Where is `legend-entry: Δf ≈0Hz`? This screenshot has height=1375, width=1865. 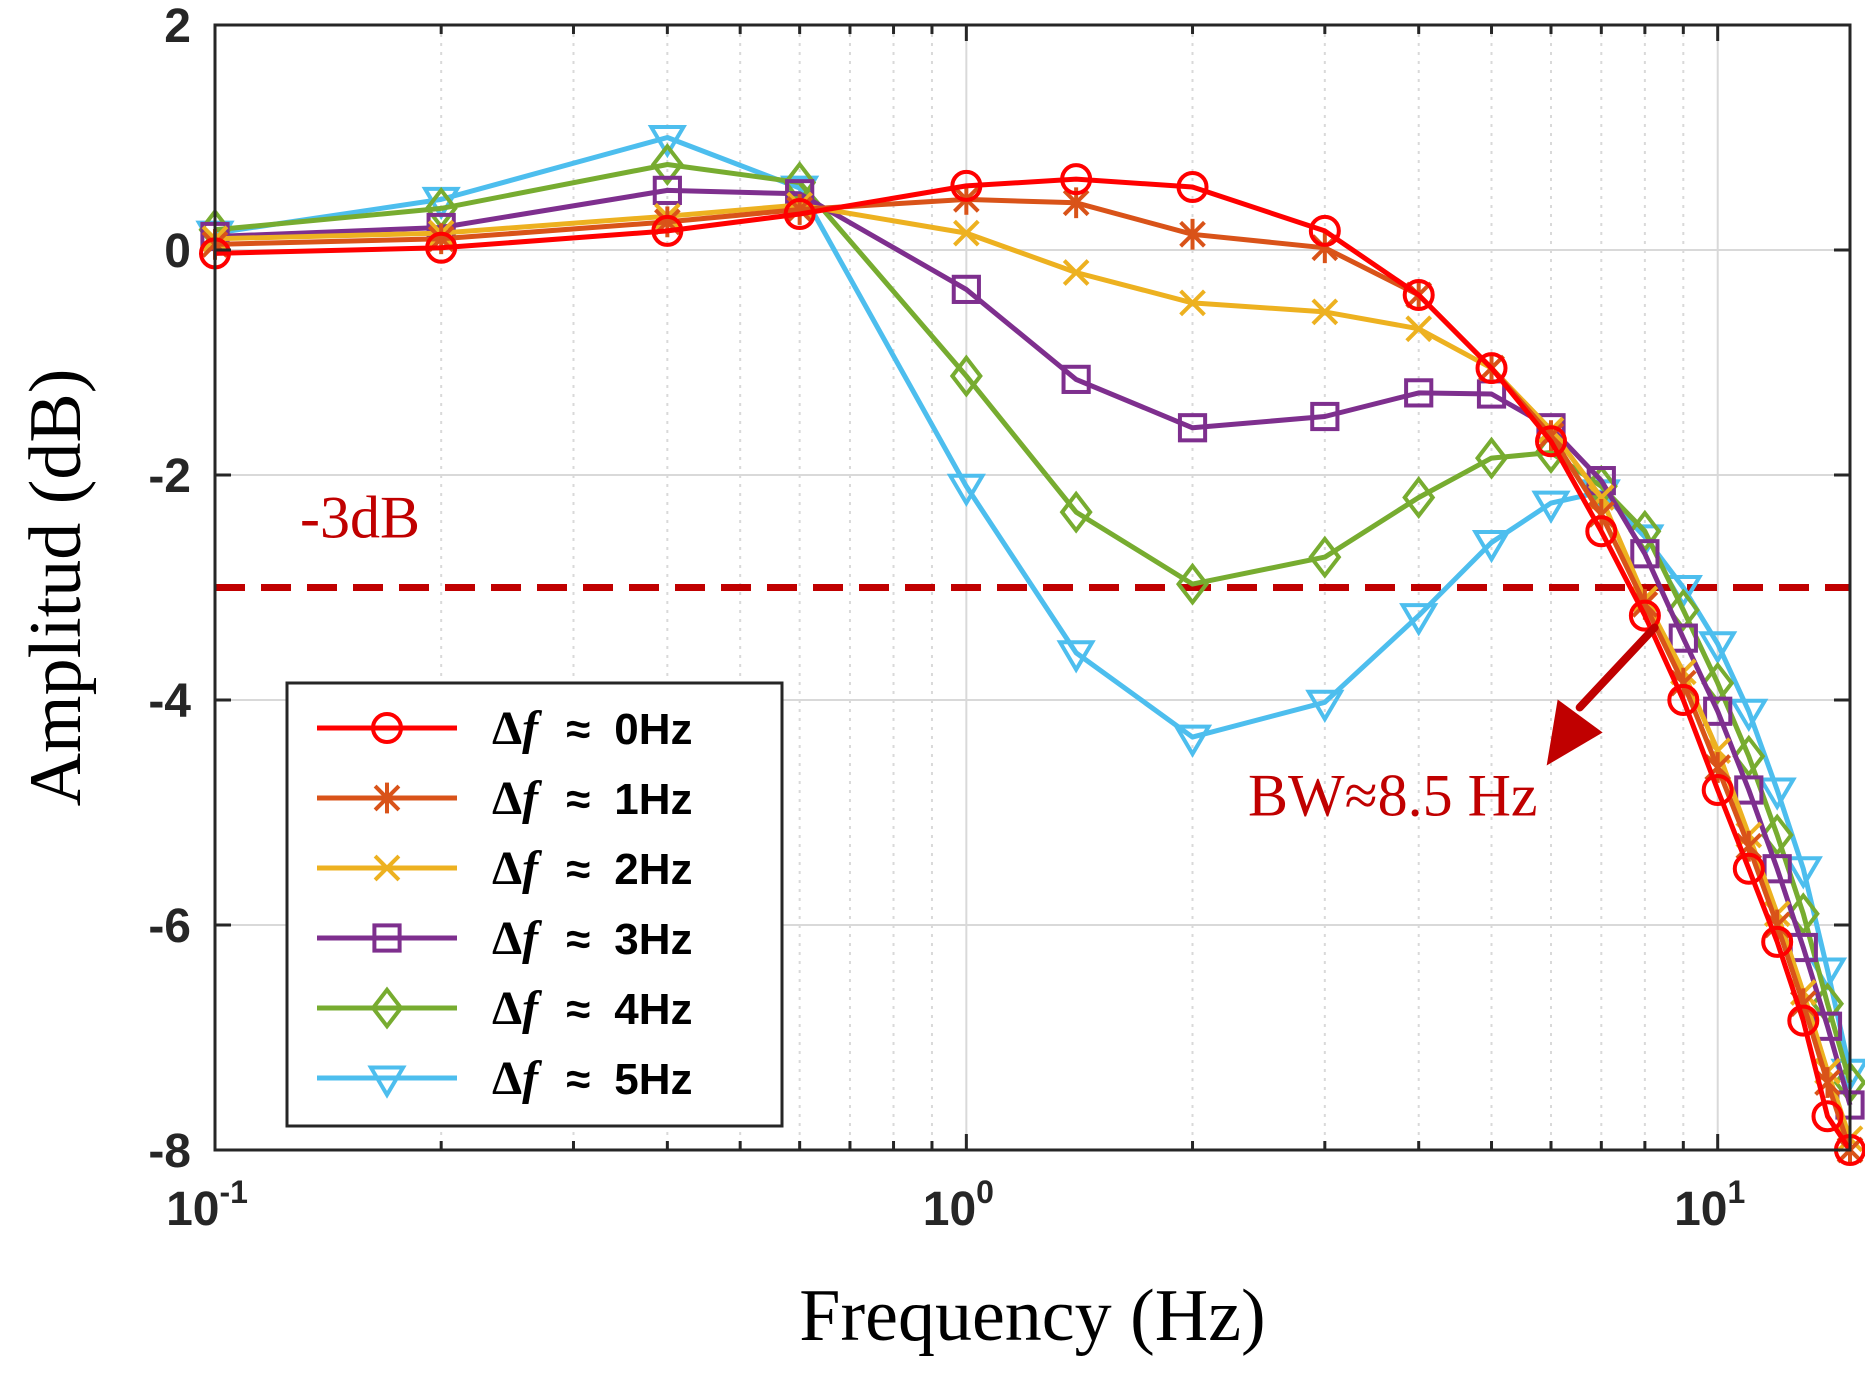 legend-entry: Δf ≈0Hz is located at coordinates (504, 728).